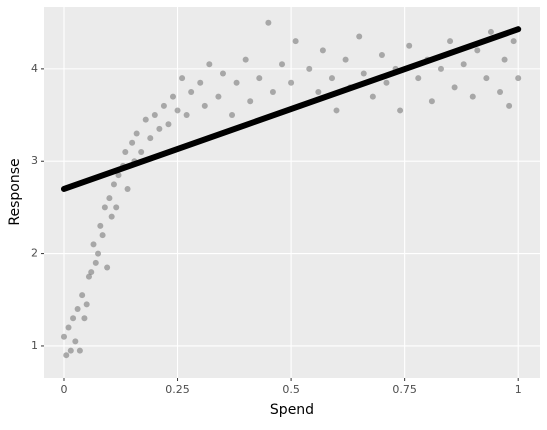 Image resolution: width=547 pixels, height=430 pixels. I want to click on x-tick-label: 0, so click(63, 389).